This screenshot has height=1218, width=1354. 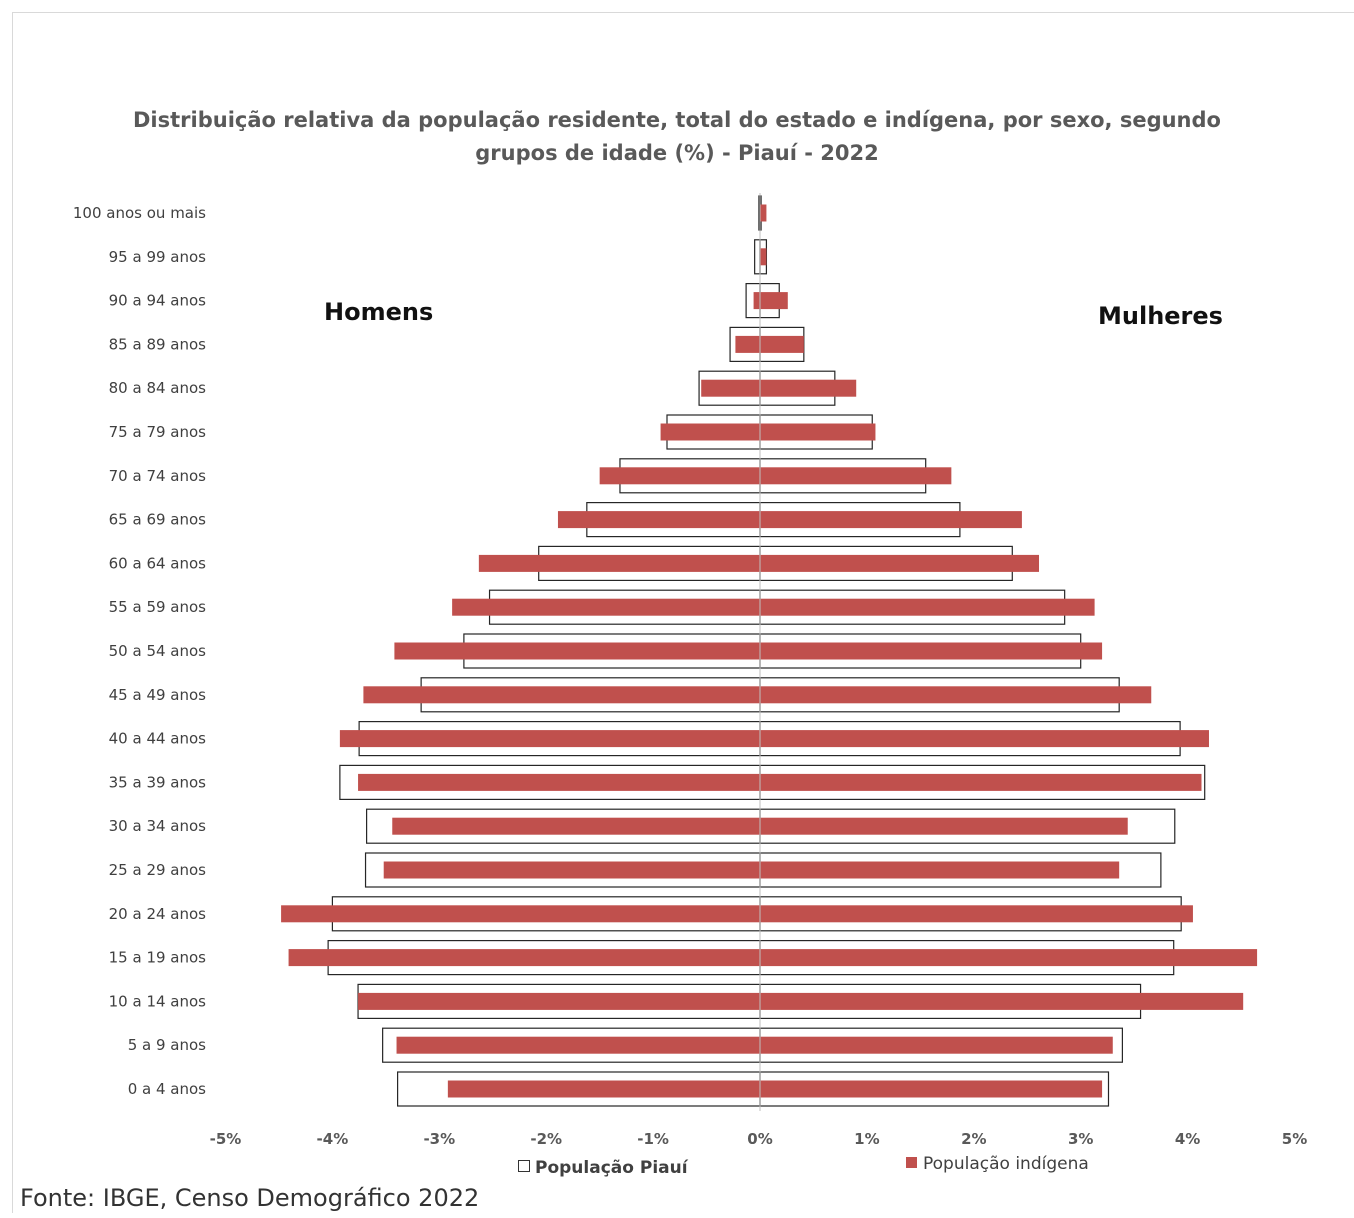 I want to click on legend-label-indigena: População indígena, so click(x=1006, y=1164).